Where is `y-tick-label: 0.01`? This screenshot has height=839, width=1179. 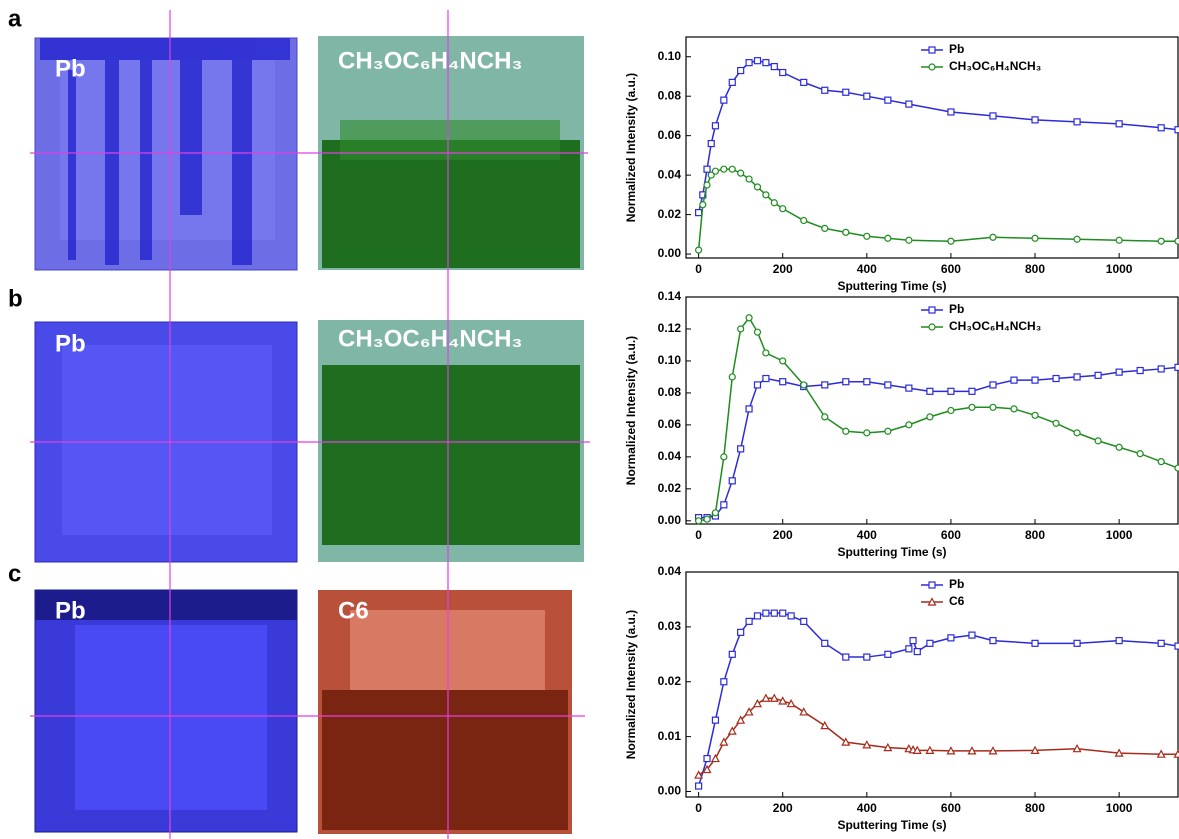 y-tick-label: 0.01 is located at coordinates (670, 736).